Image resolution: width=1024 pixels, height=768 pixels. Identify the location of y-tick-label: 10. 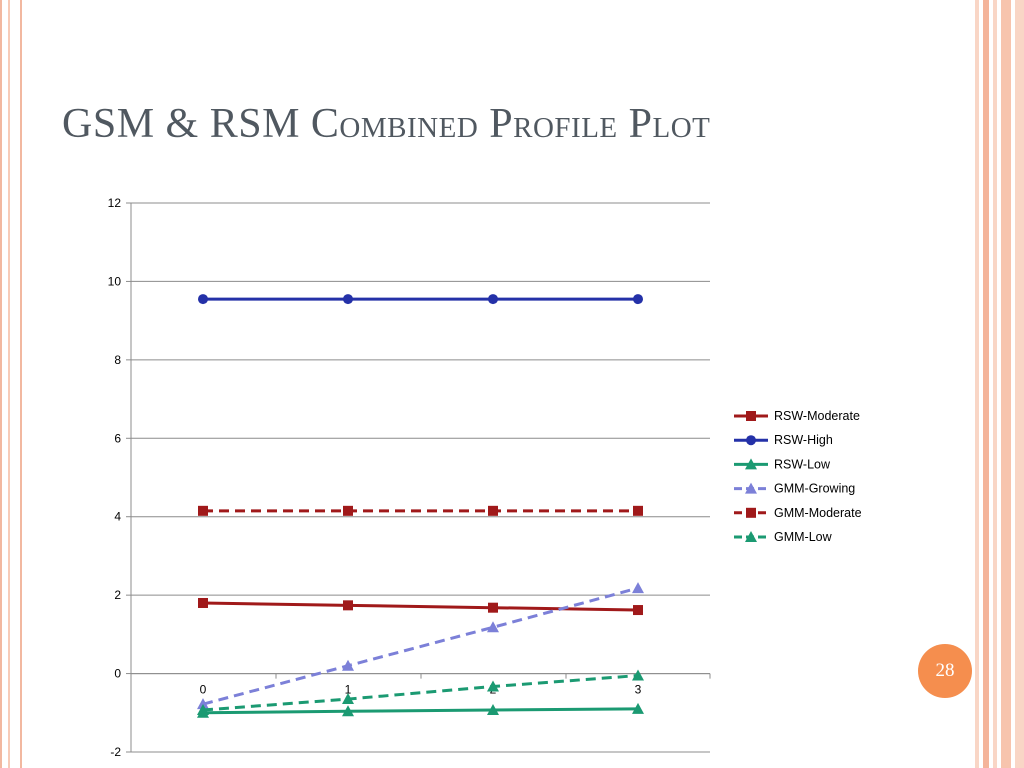
(115, 281).